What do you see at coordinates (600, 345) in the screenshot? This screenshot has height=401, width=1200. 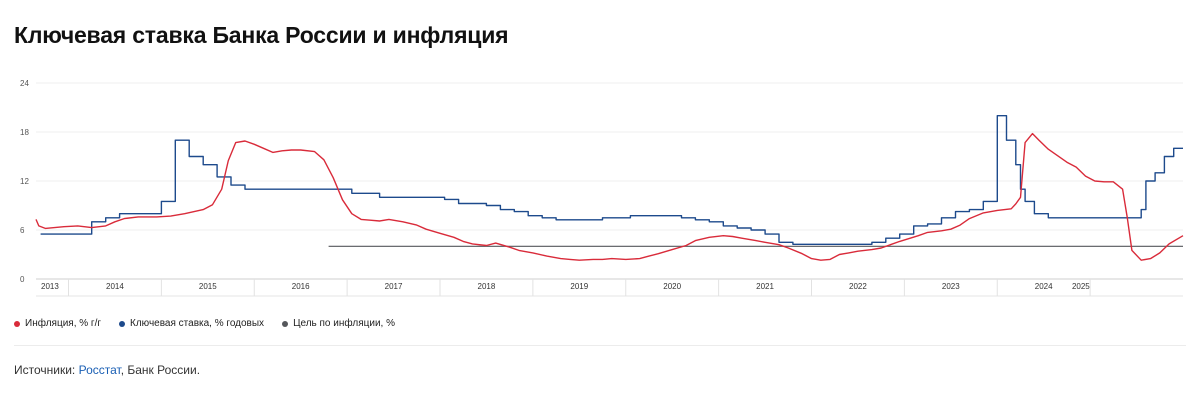 I see `divider` at bounding box center [600, 345].